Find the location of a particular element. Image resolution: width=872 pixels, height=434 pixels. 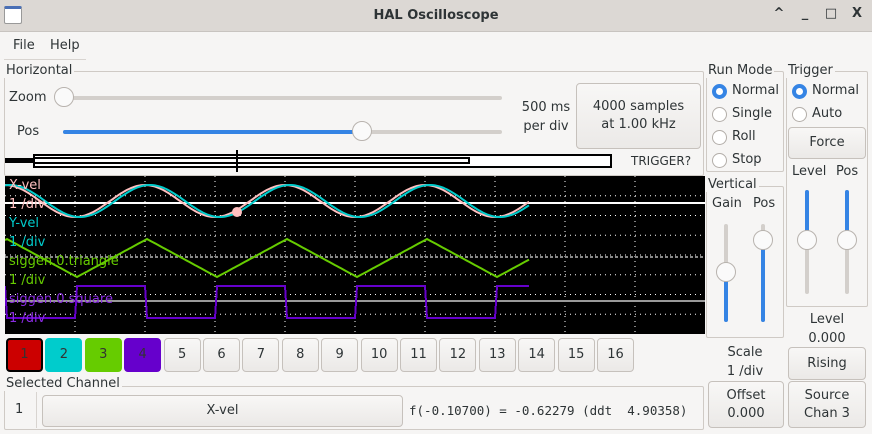

offset-button: Offset 0.000 is located at coordinates (746, 404).